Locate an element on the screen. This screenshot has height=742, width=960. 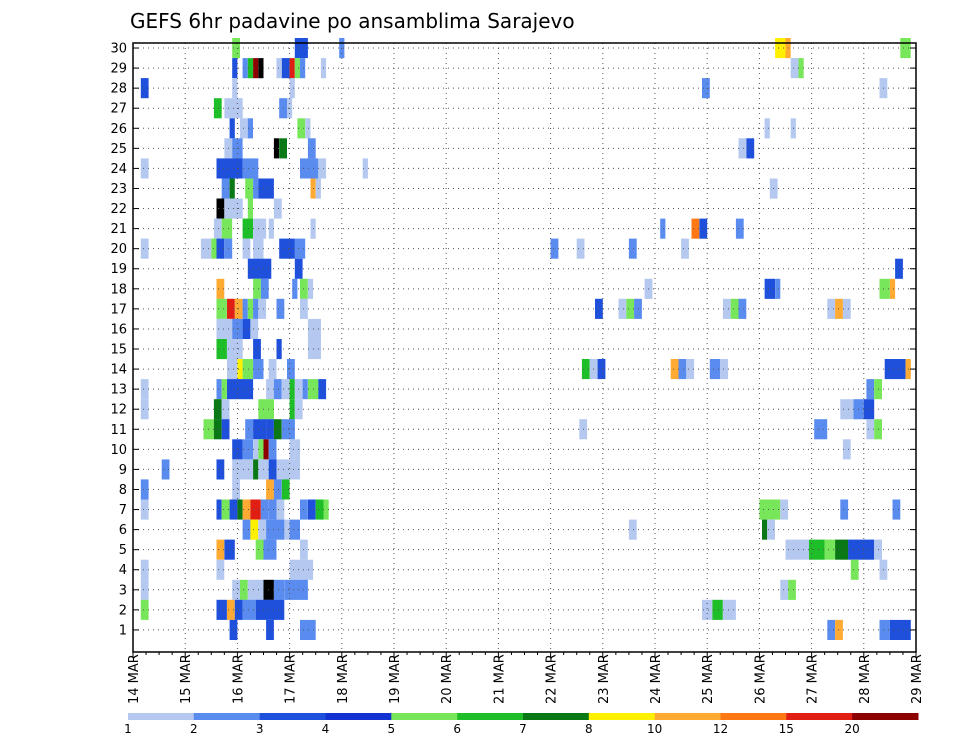
x-tick-label: 28 MAR is located at coordinates (865, 679).